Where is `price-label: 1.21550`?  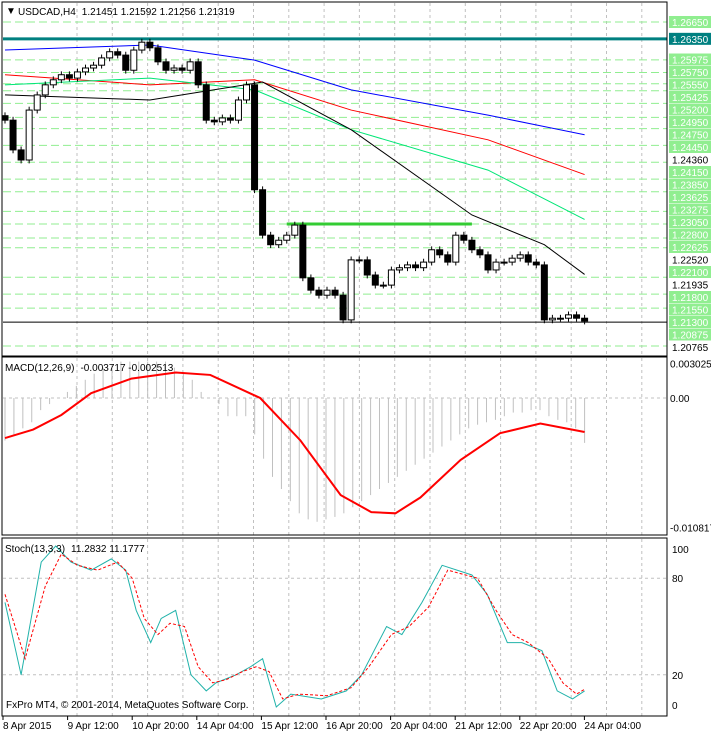 price-label: 1.21550 is located at coordinates (690, 311).